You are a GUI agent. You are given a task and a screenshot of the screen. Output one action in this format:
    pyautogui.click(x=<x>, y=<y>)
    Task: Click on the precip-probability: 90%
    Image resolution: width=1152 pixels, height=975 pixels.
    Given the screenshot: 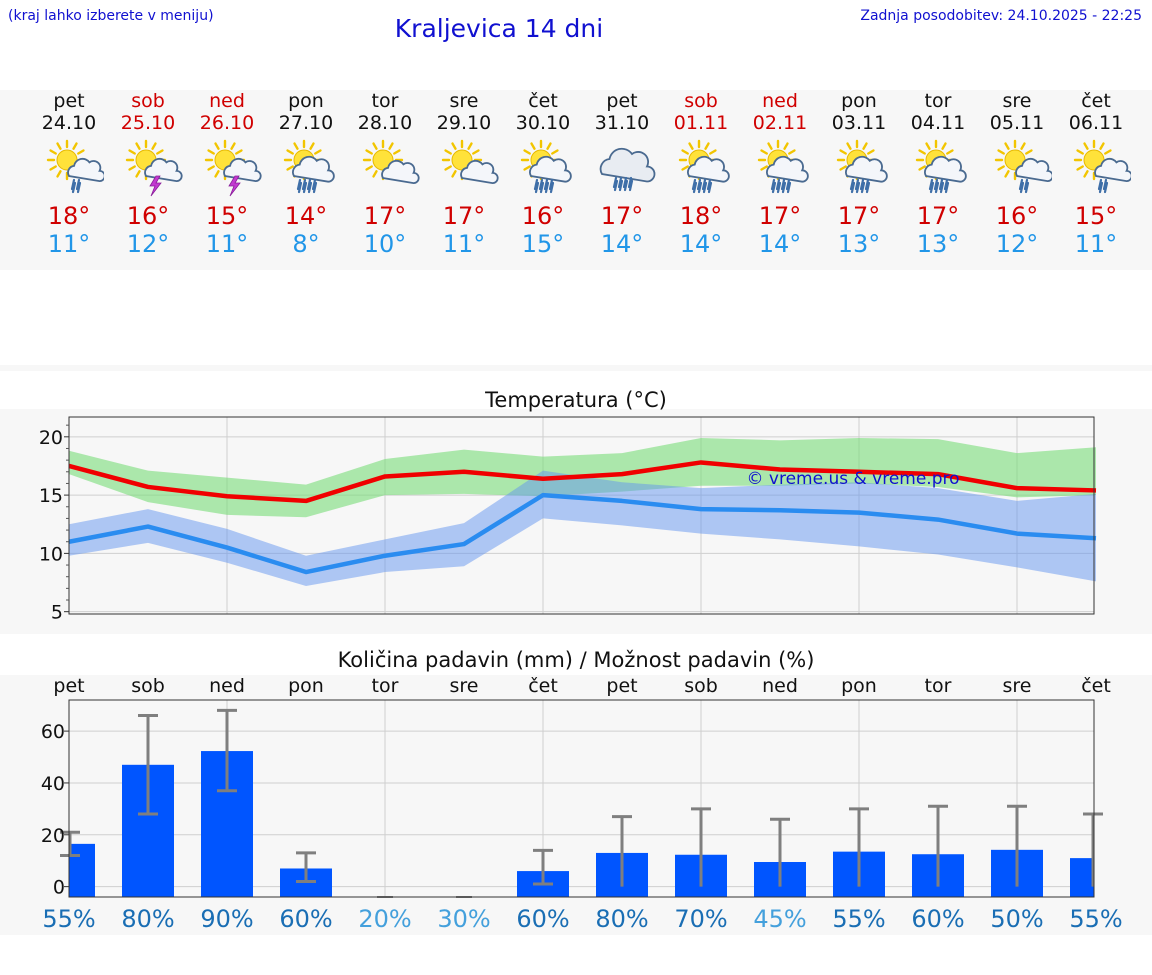 What is the action you would take?
    pyautogui.click(x=226, y=919)
    